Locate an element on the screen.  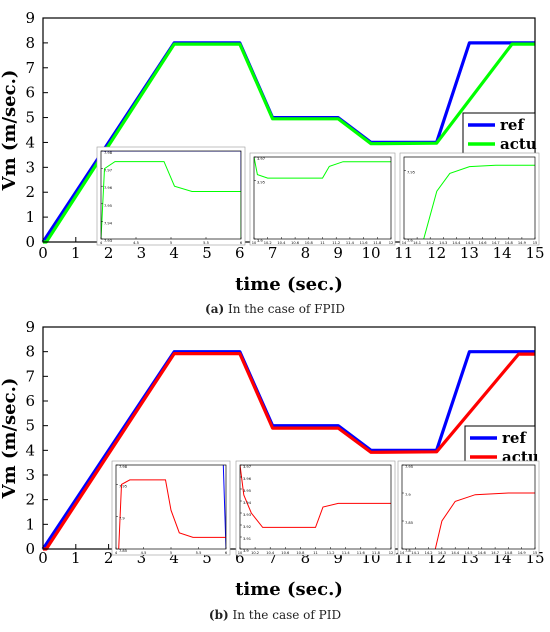
inset-x-tick-label: 14.1 is located at coordinates (415, 553).